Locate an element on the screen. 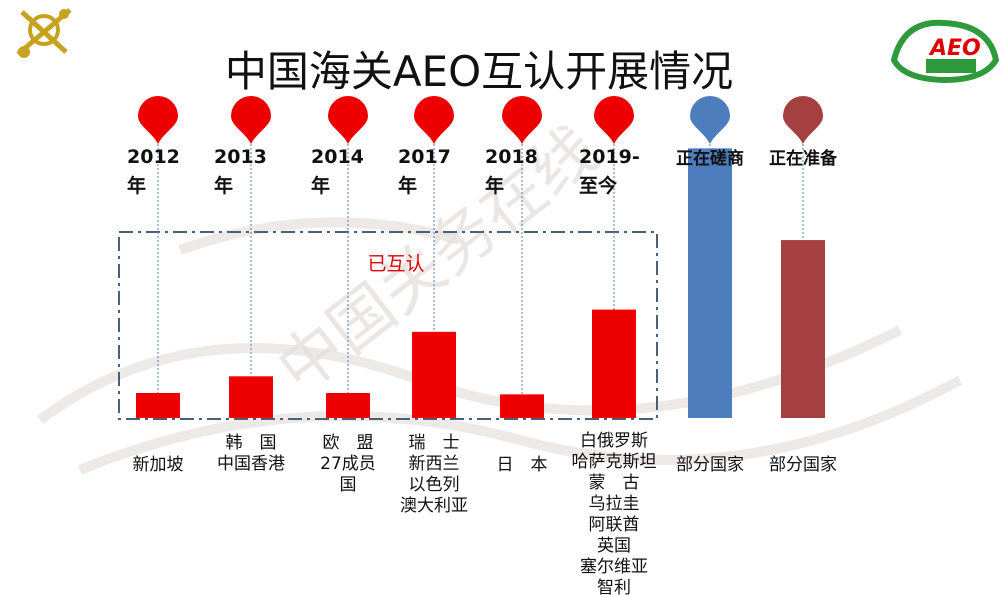  category-label-2017-3: 澳大利亚 is located at coordinates (434, 506).